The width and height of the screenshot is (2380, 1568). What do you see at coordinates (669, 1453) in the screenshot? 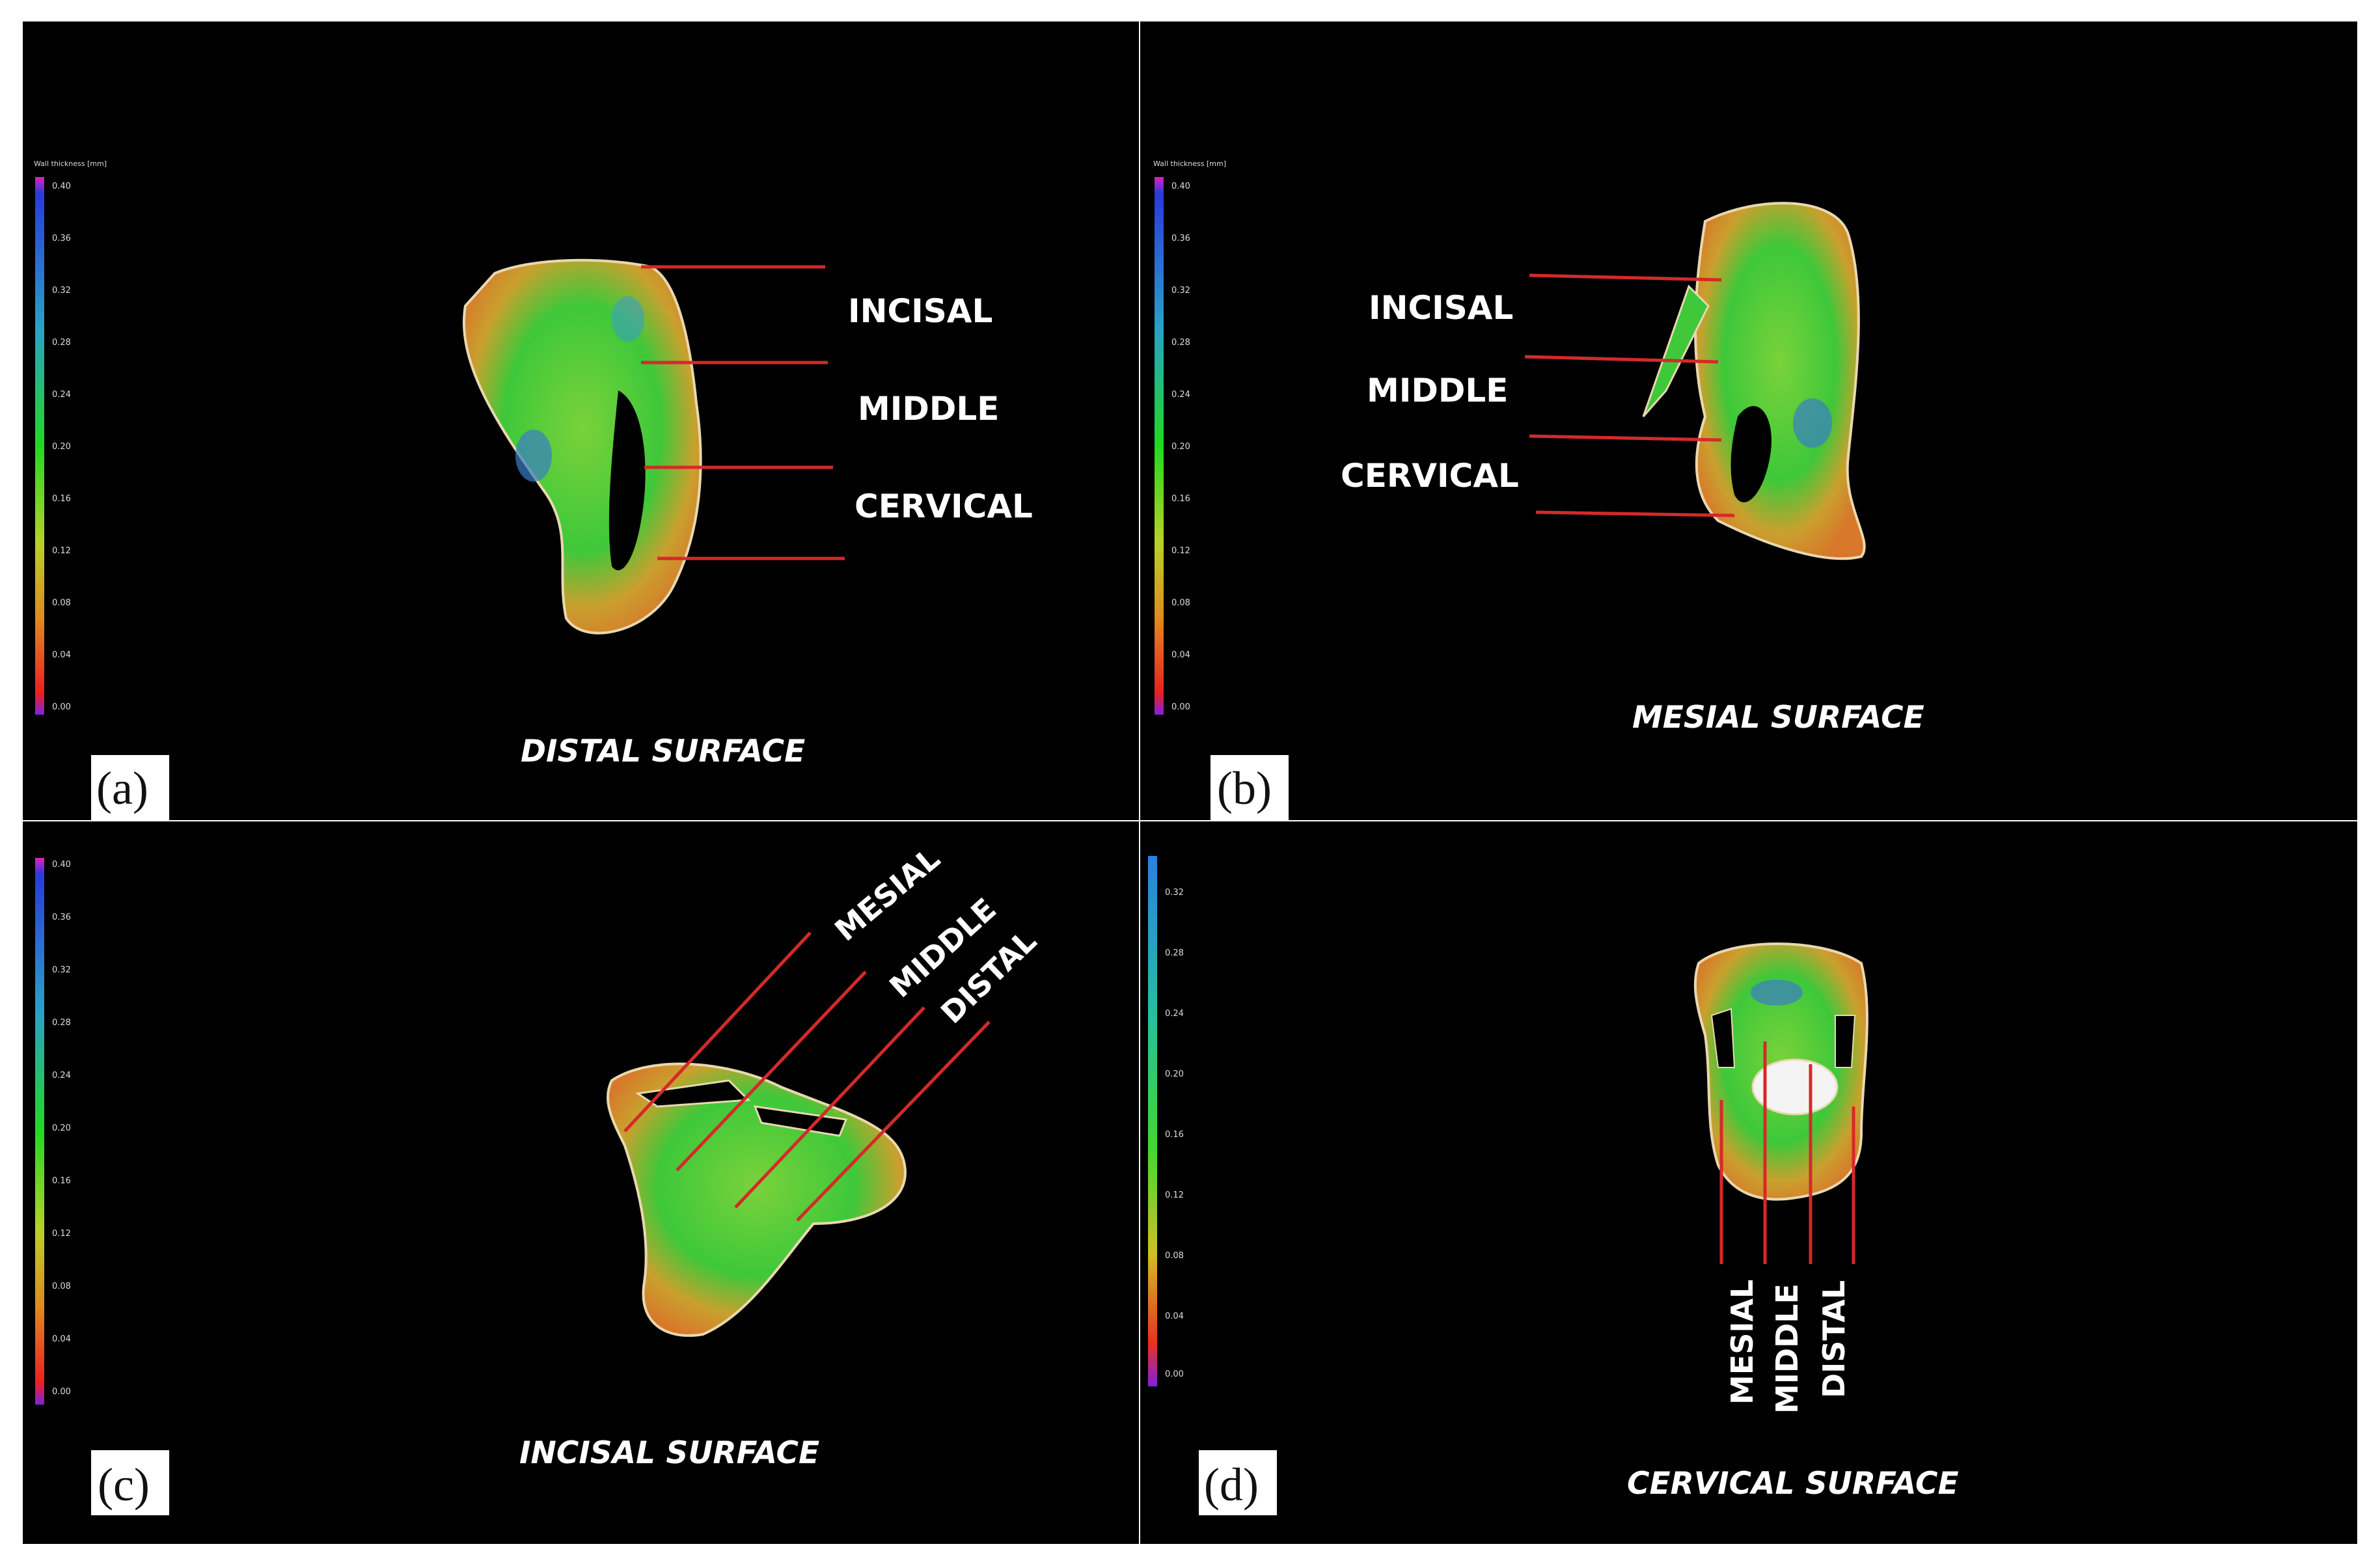
I see `panel-caption: INCISAL SURFACE` at bounding box center [669, 1453].